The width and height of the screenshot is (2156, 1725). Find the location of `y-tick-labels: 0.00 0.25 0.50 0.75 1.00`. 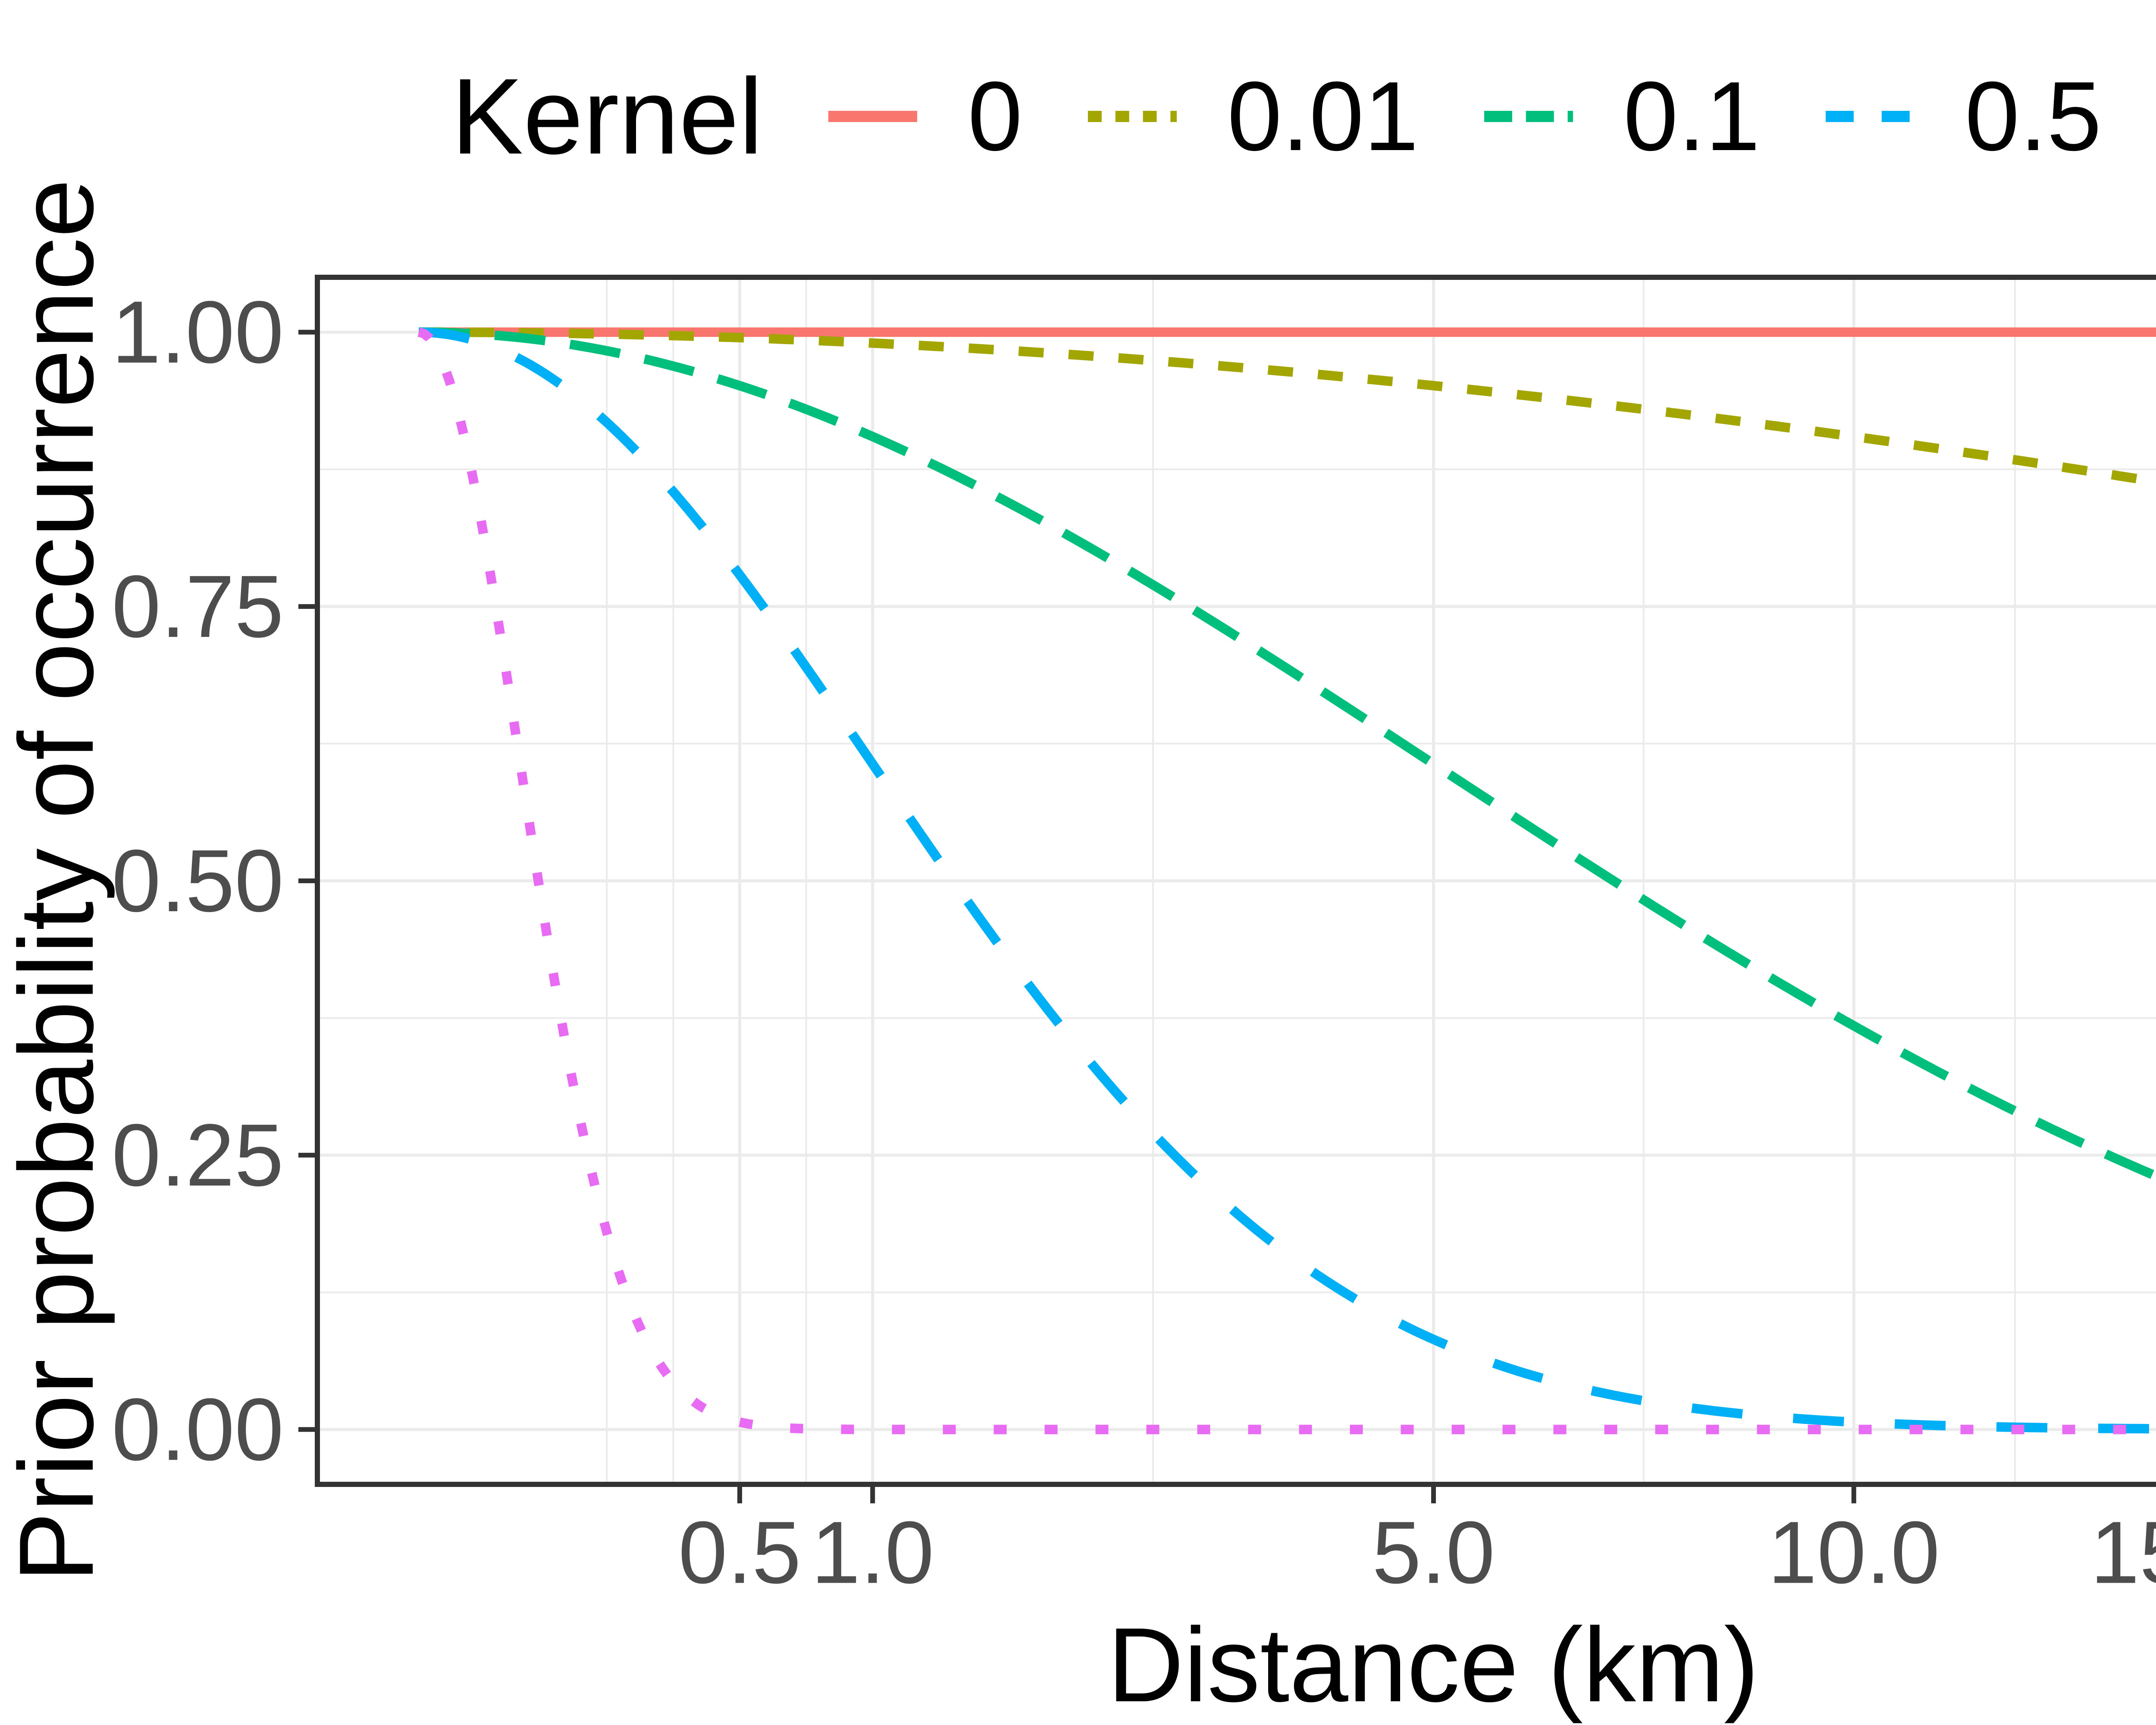

y-tick-labels: 0.00 0.25 0.50 0.75 1.00 is located at coordinates (198, 881).